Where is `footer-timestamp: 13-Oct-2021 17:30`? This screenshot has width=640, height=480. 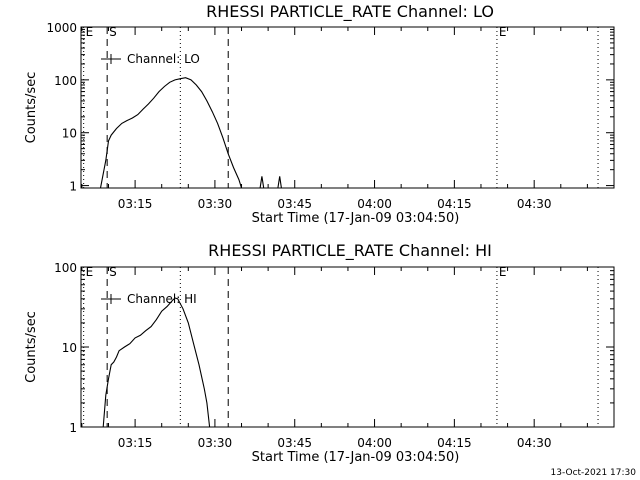 footer-timestamp: 13-Oct-2021 17:30 is located at coordinates (594, 473).